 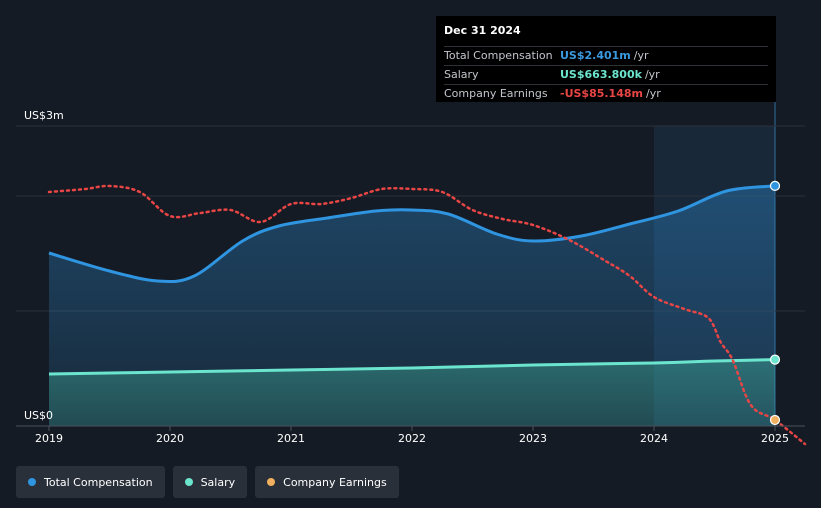 I want to click on legend-item-company-earnings: Company Earnings, so click(x=327, y=482).